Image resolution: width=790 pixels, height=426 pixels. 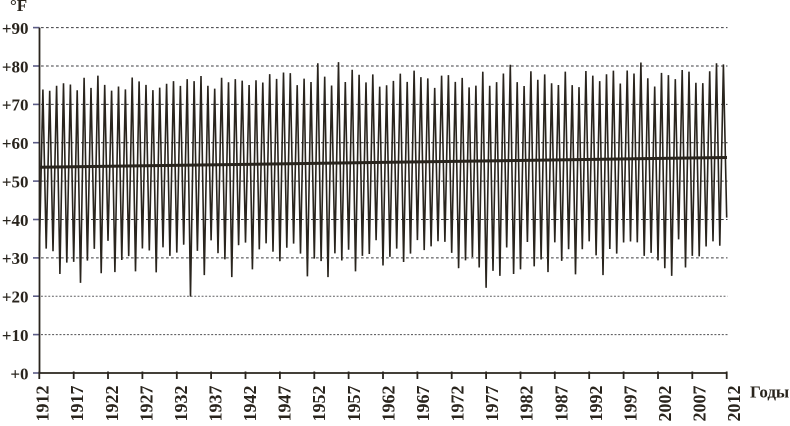 I want to click on svg-text: 1932, so click(x=181, y=404).